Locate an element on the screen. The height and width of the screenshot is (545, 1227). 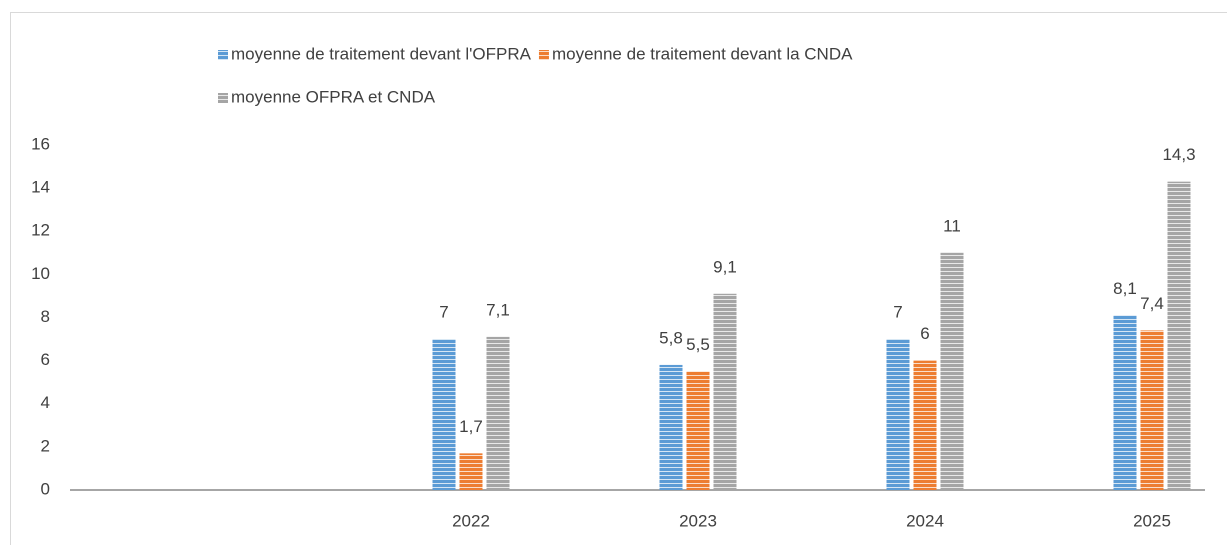
data-label: 7,4 is located at coordinates (1152, 303).